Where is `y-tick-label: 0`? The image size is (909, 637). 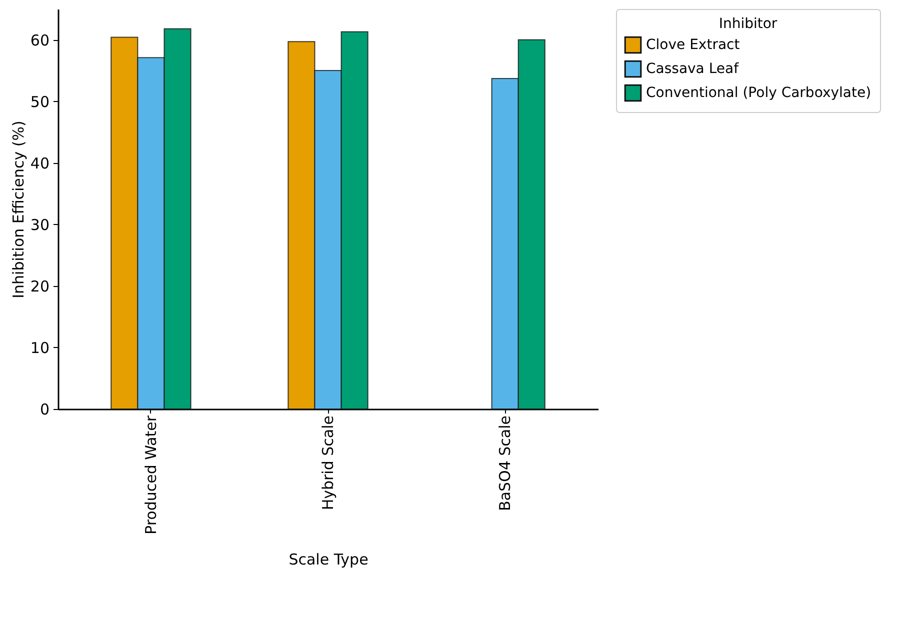 y-tick-label: 0 is located at coordinates (45, 409).